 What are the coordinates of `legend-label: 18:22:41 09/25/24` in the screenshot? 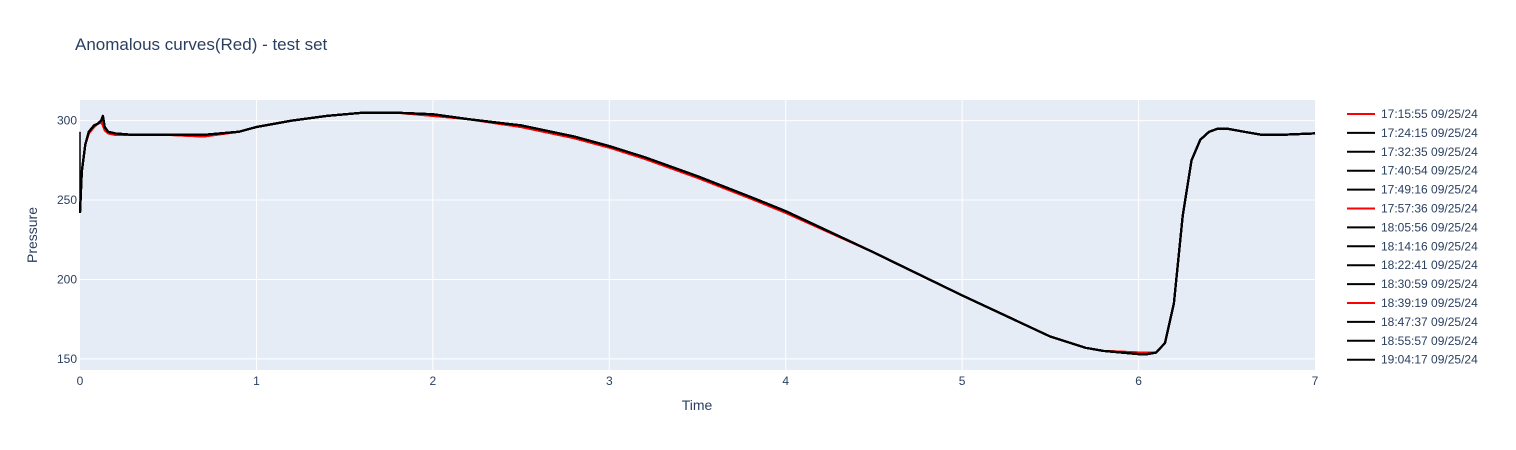 It's located at (1429, 265).